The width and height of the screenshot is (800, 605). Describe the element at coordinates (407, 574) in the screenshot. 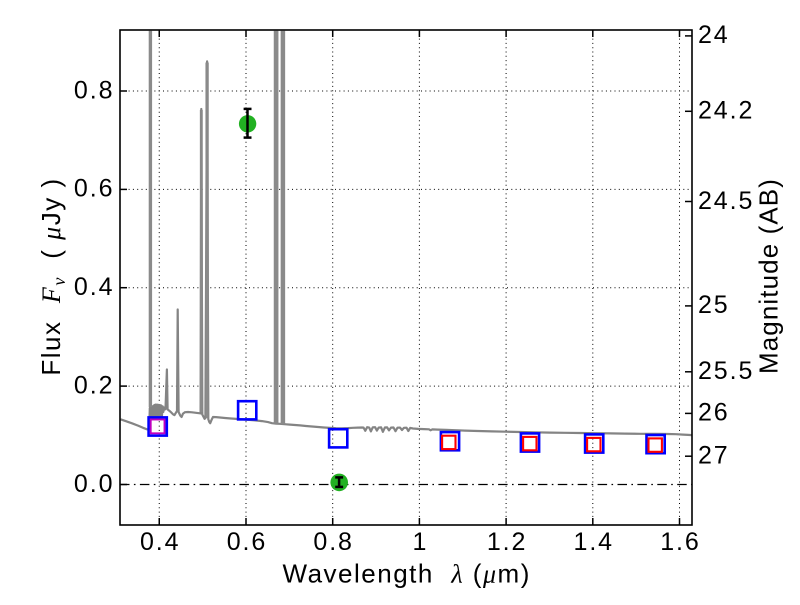

I see `svg-text: Wavelength λ (μm)` at that location.